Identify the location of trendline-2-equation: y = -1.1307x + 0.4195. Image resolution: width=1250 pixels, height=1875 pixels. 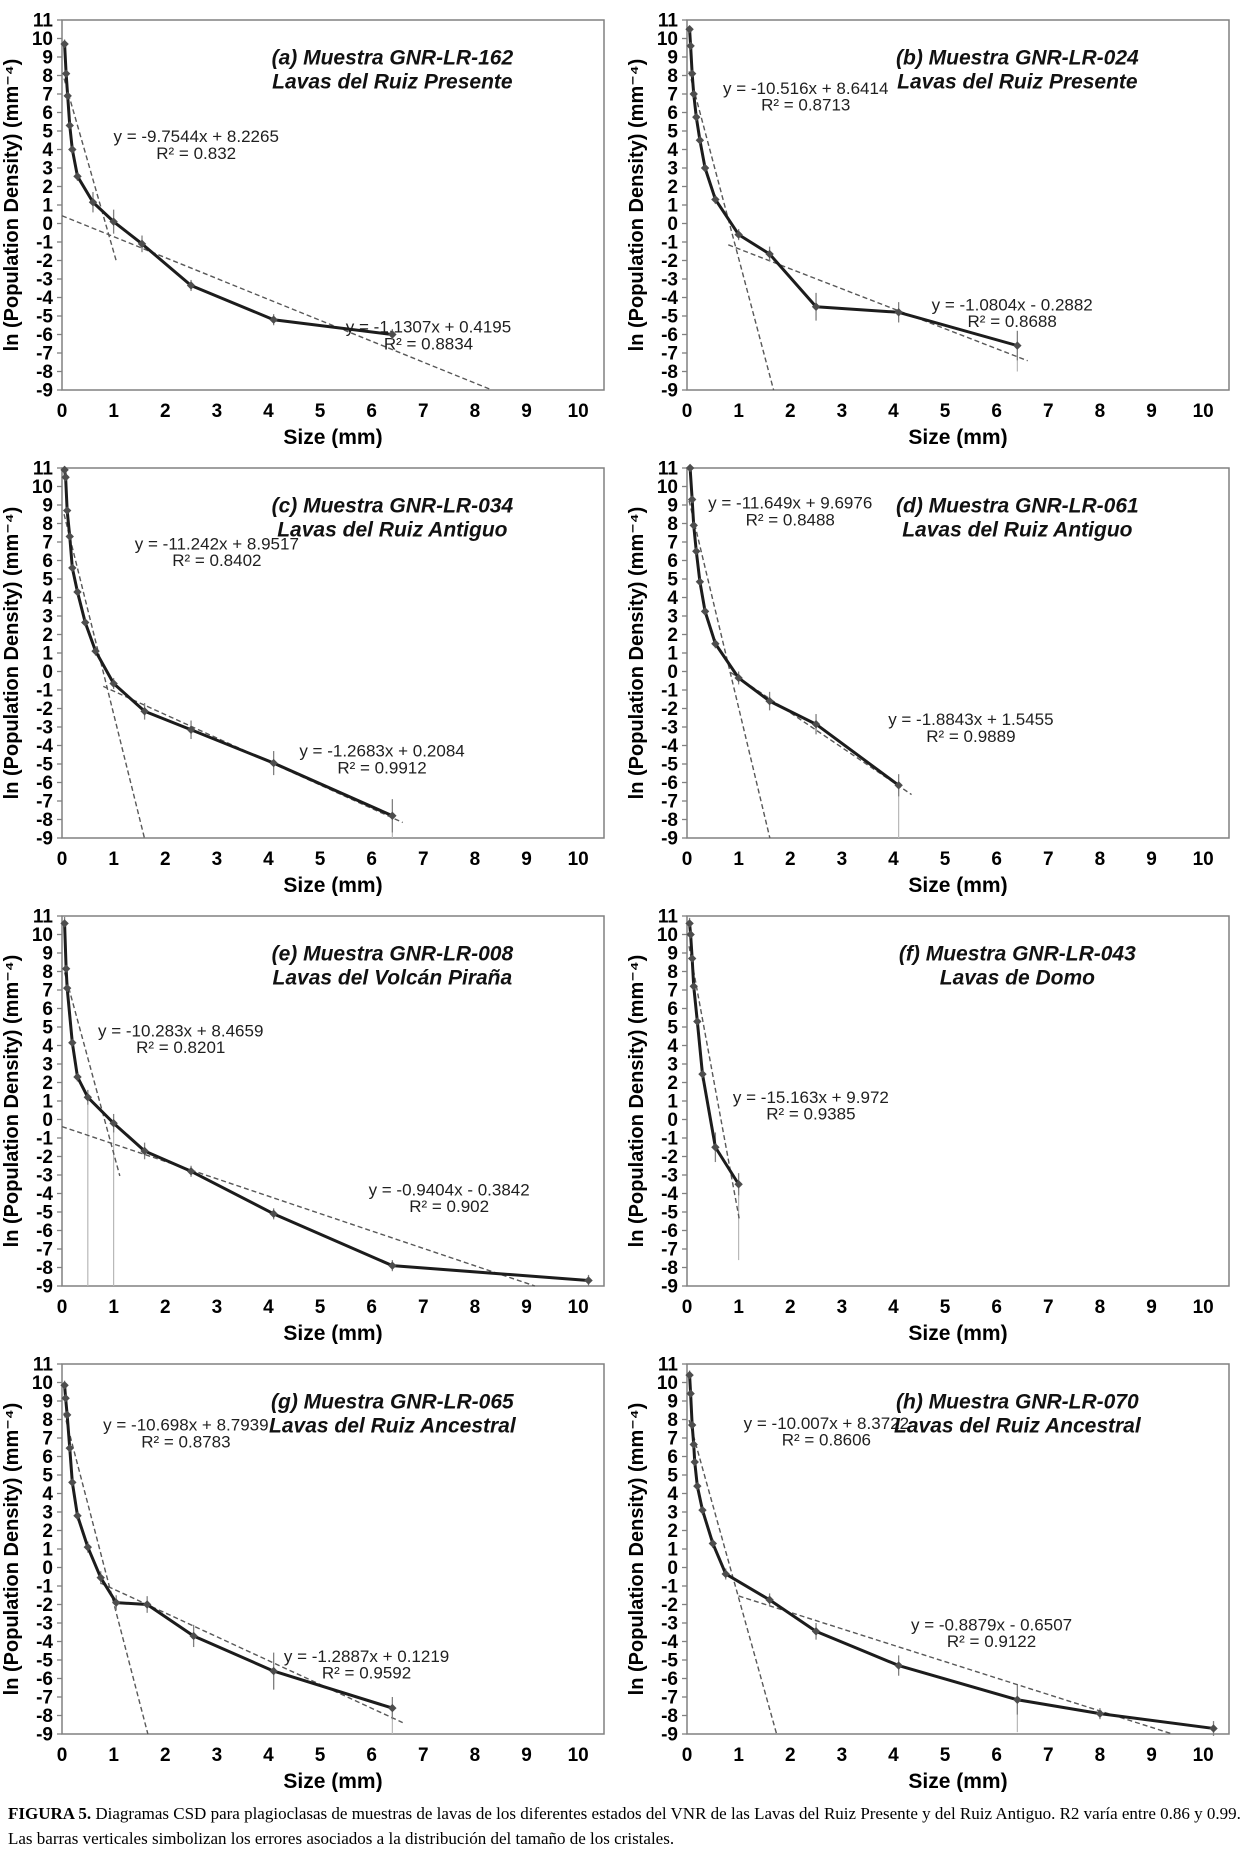
(428, 327).